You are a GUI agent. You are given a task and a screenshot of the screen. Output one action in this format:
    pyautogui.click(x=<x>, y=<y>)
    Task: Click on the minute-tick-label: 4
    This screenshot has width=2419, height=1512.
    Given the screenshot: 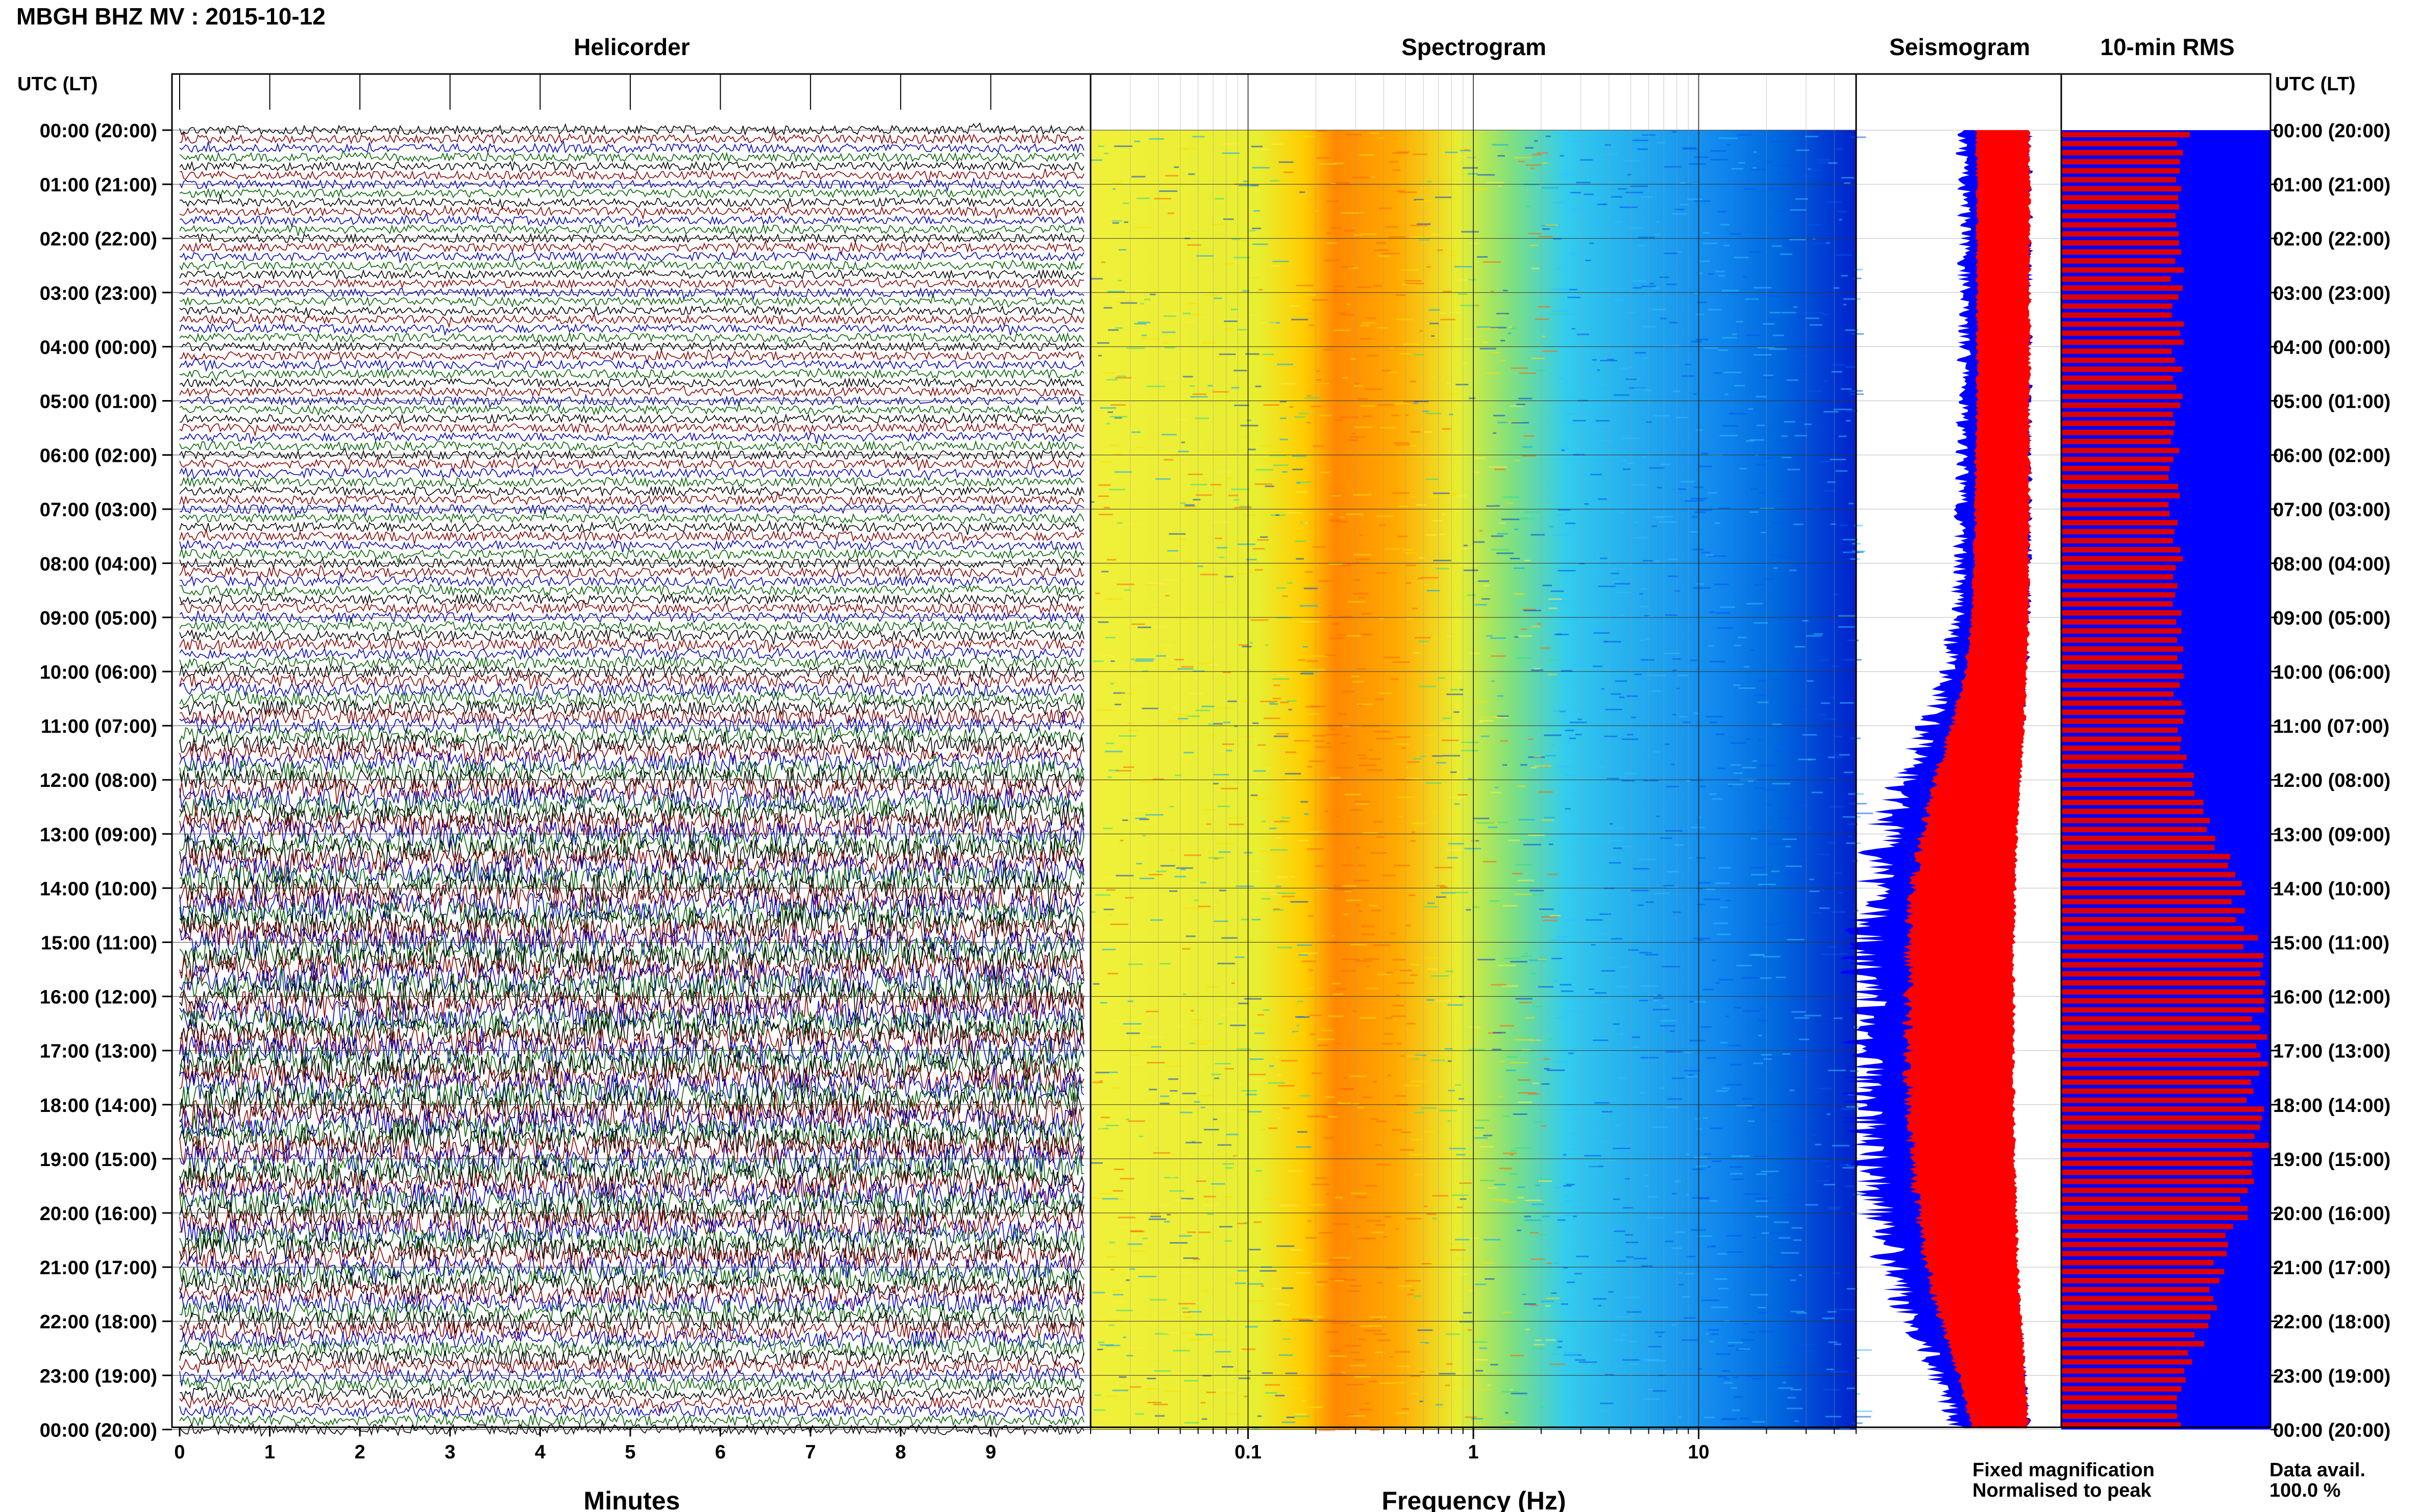 What is the action you would take?
    pyautogui.click(x=540, y=1452)
    